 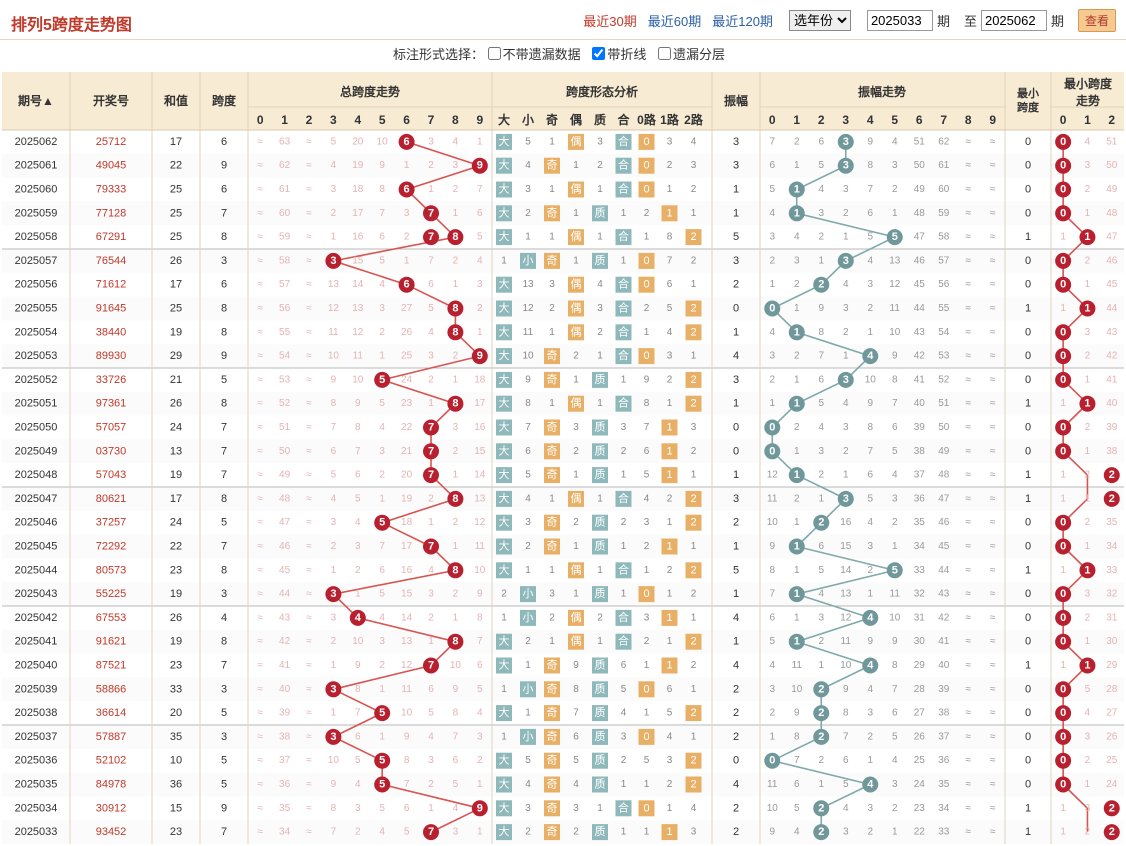 I want to click on form-miss: 4, so click(x=528, y=165).